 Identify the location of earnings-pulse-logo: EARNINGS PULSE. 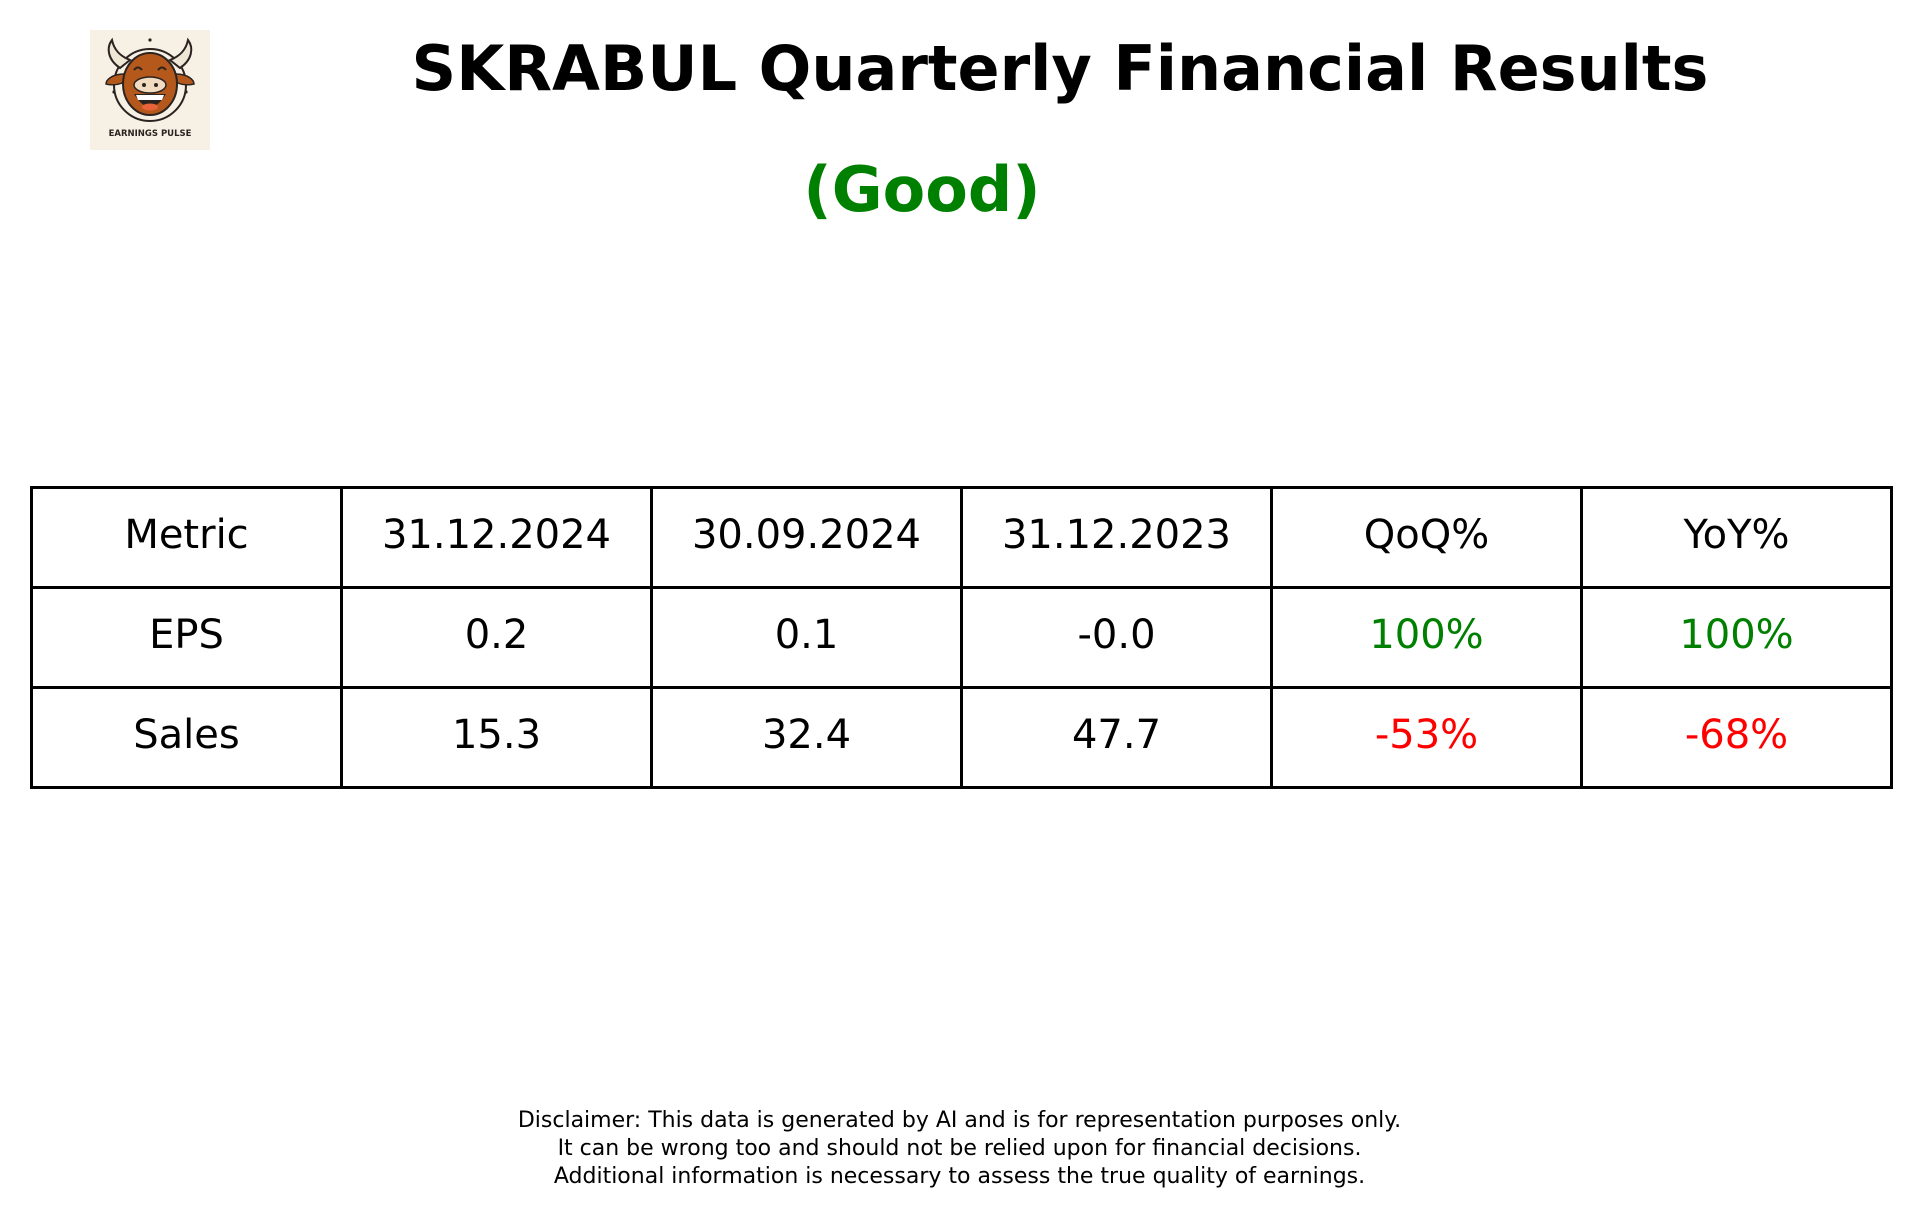
(150, 90).